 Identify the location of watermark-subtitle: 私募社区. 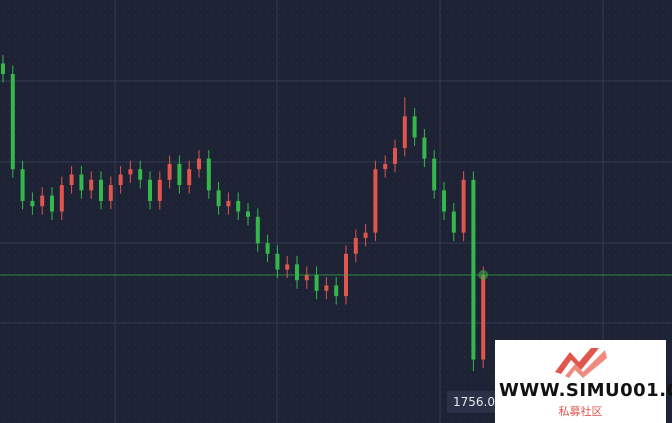
(580, 411).